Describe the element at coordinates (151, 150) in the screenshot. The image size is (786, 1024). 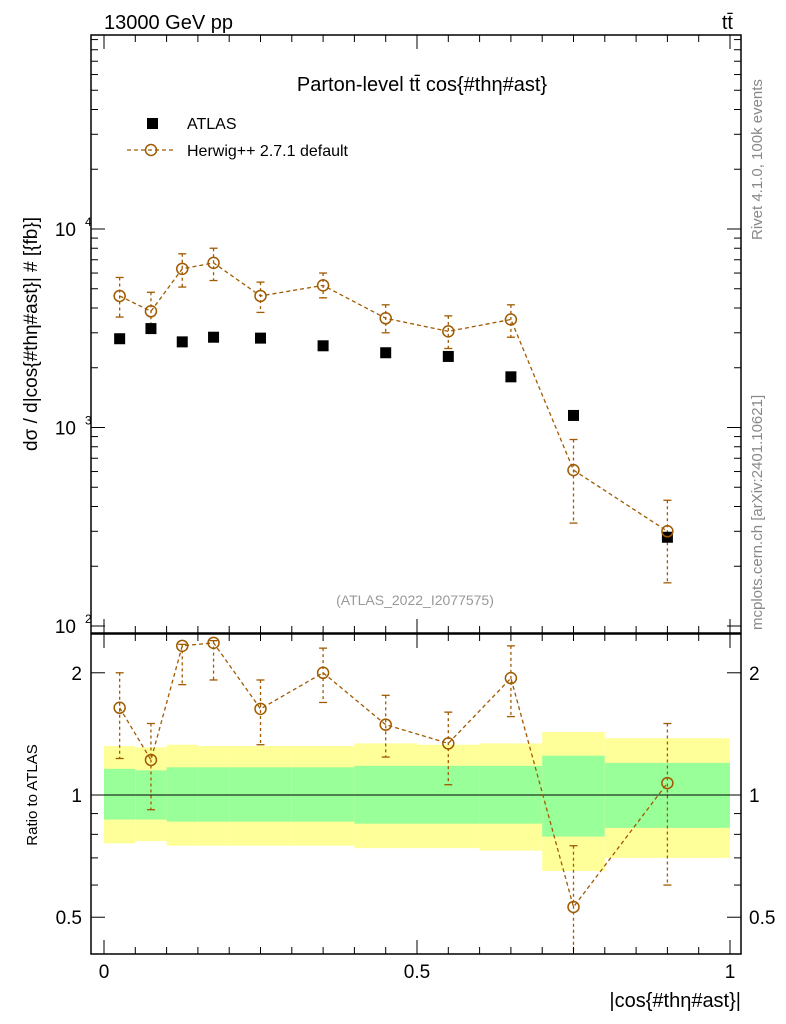
I see `legend-mc-marker` at that location.